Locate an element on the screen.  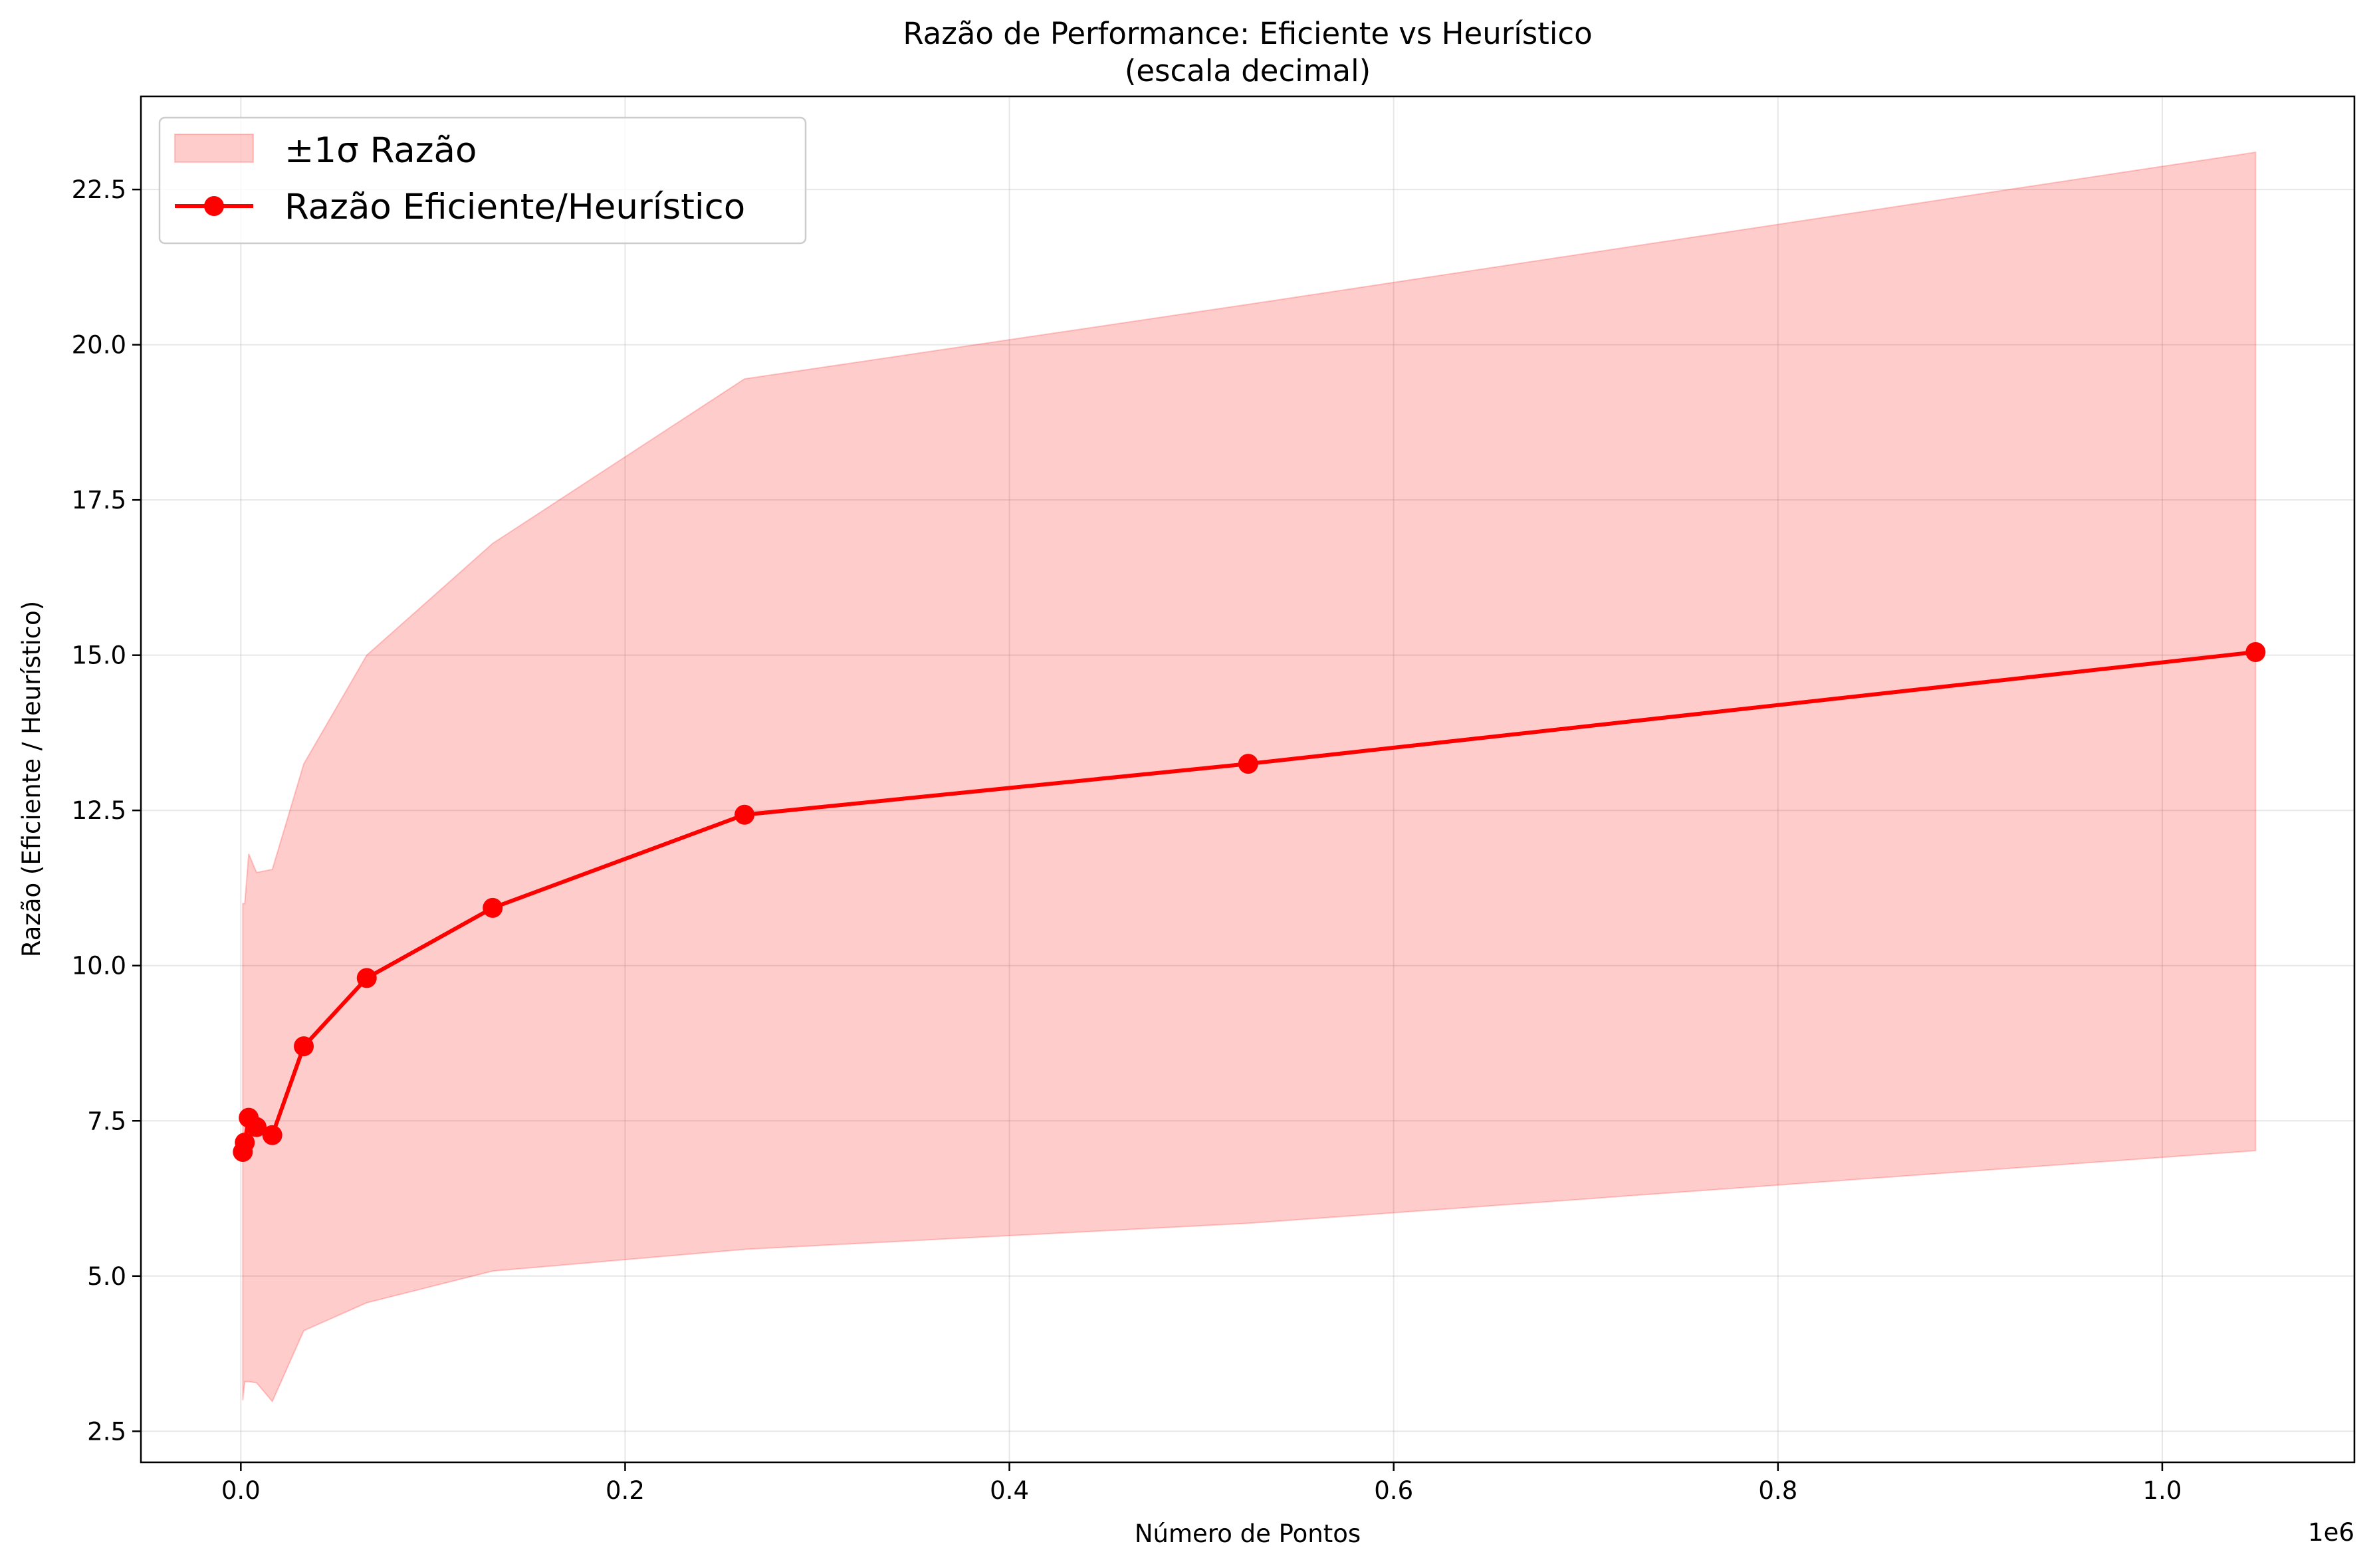
x-axis-label: Número de Pontos is located at coordinates (1248, 1533).